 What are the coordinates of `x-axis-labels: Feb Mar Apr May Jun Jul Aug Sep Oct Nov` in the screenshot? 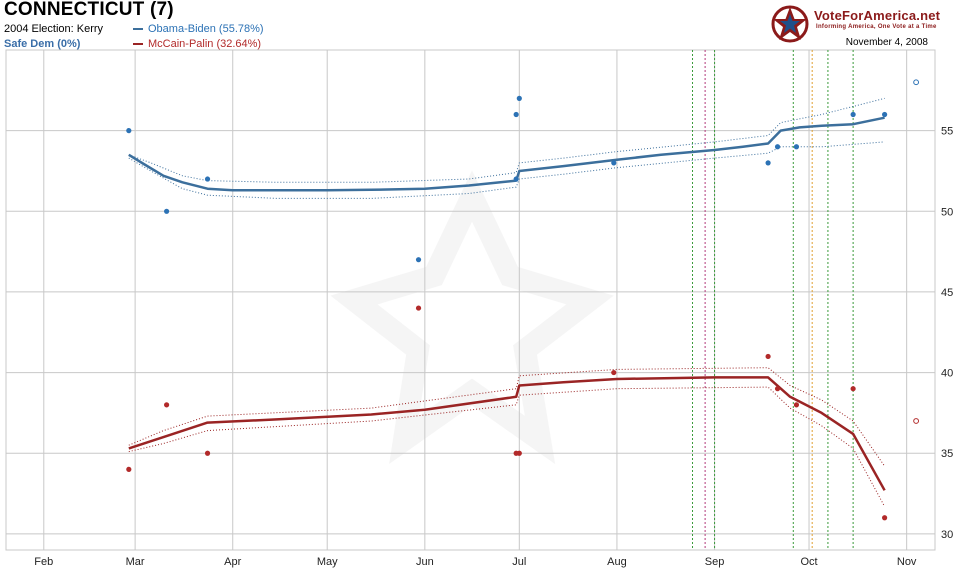 It's located at (475, 562).